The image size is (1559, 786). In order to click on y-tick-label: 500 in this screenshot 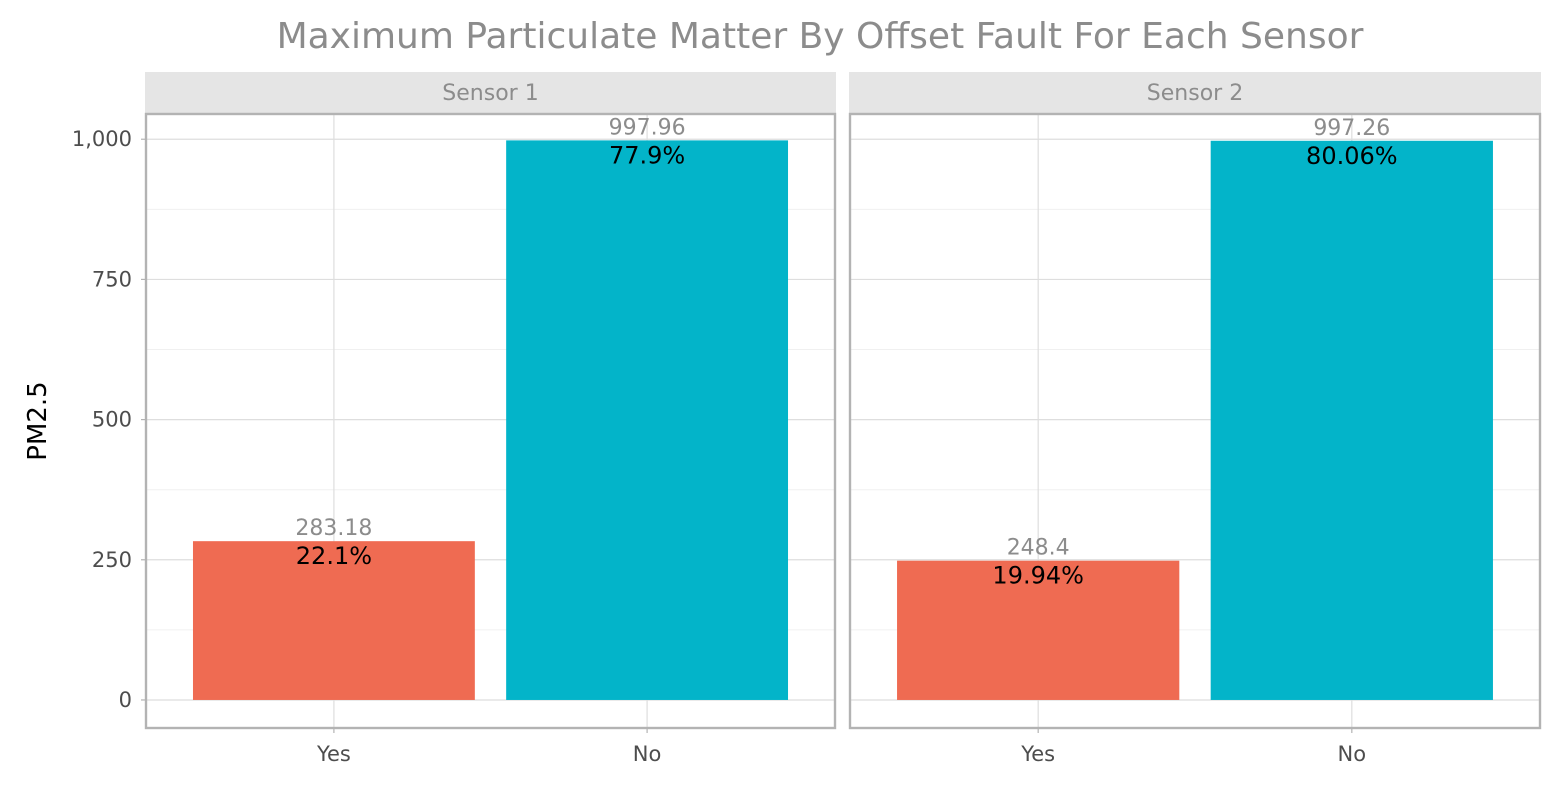, I will do `click(112, 420)`.